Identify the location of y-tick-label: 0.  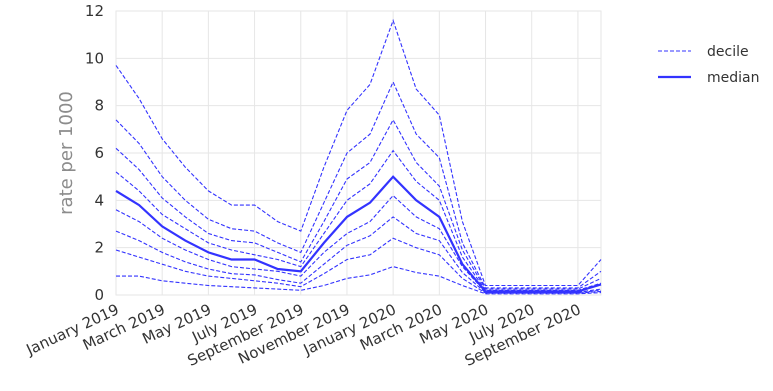
(99, 295).